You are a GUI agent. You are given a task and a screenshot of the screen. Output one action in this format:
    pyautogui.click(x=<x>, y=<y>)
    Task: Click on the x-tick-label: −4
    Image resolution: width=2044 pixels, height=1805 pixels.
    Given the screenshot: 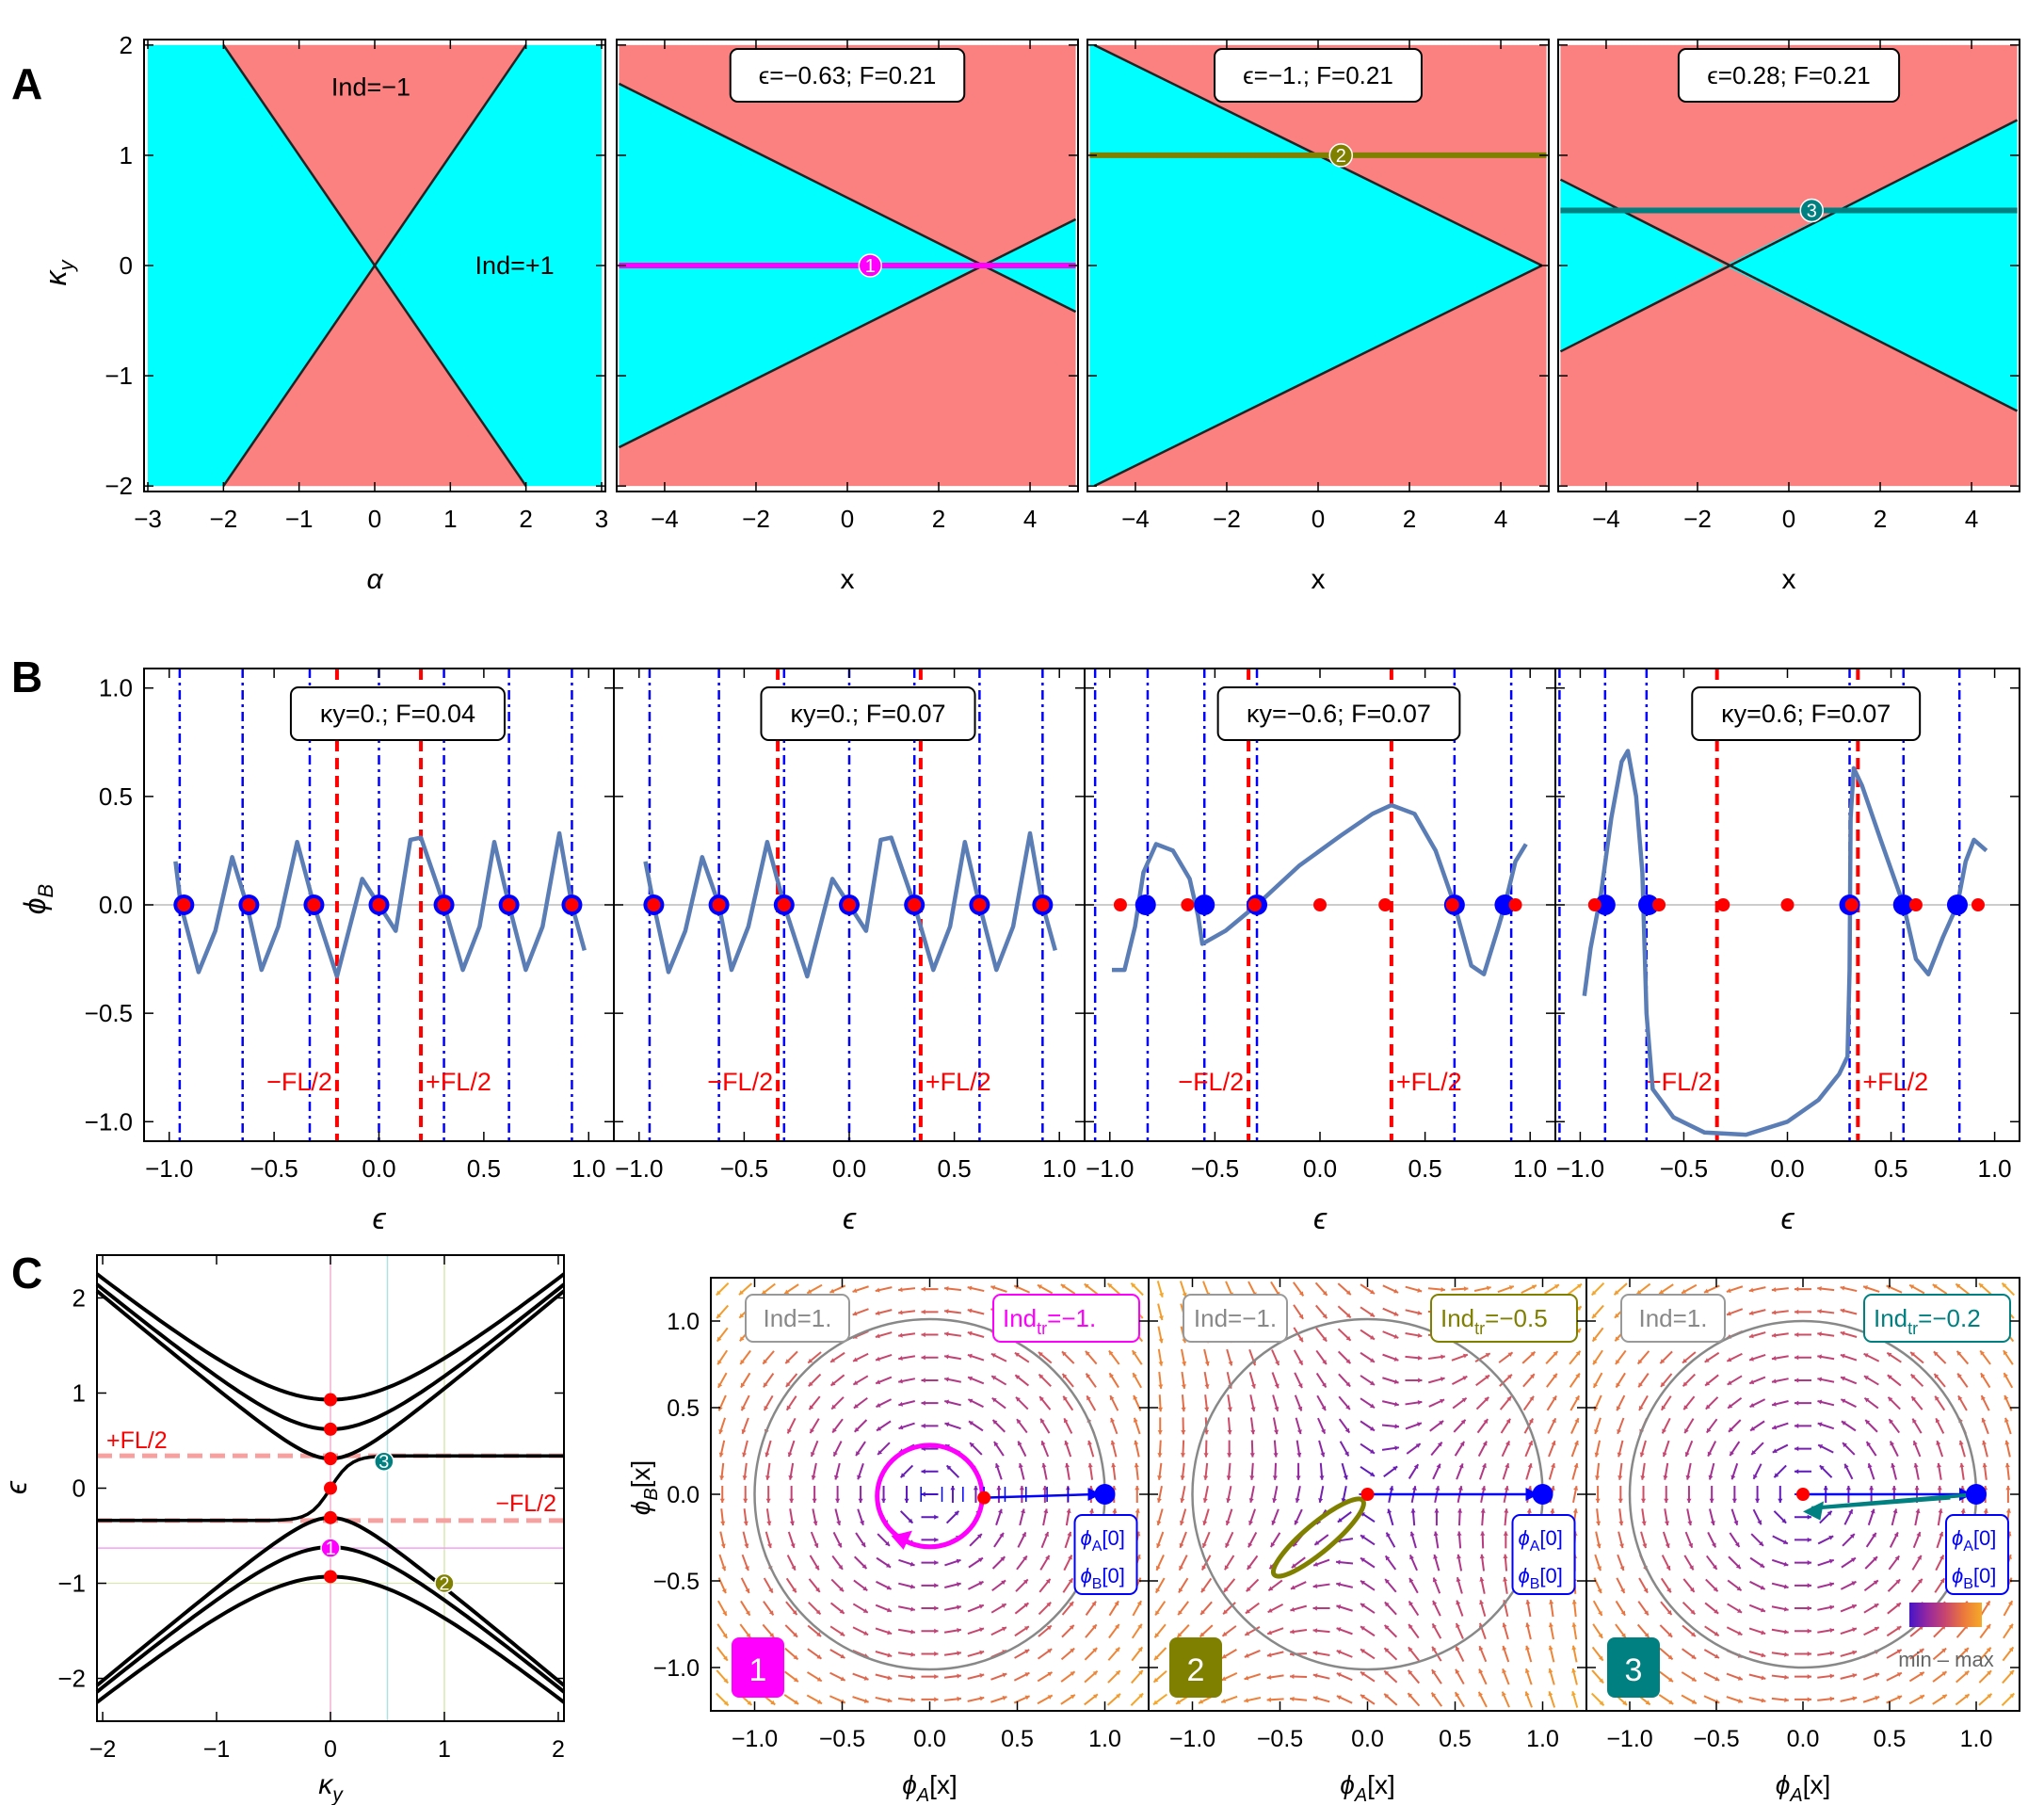 What is the action you would take?
    pyautogui.click(x=1135, y=519)
    